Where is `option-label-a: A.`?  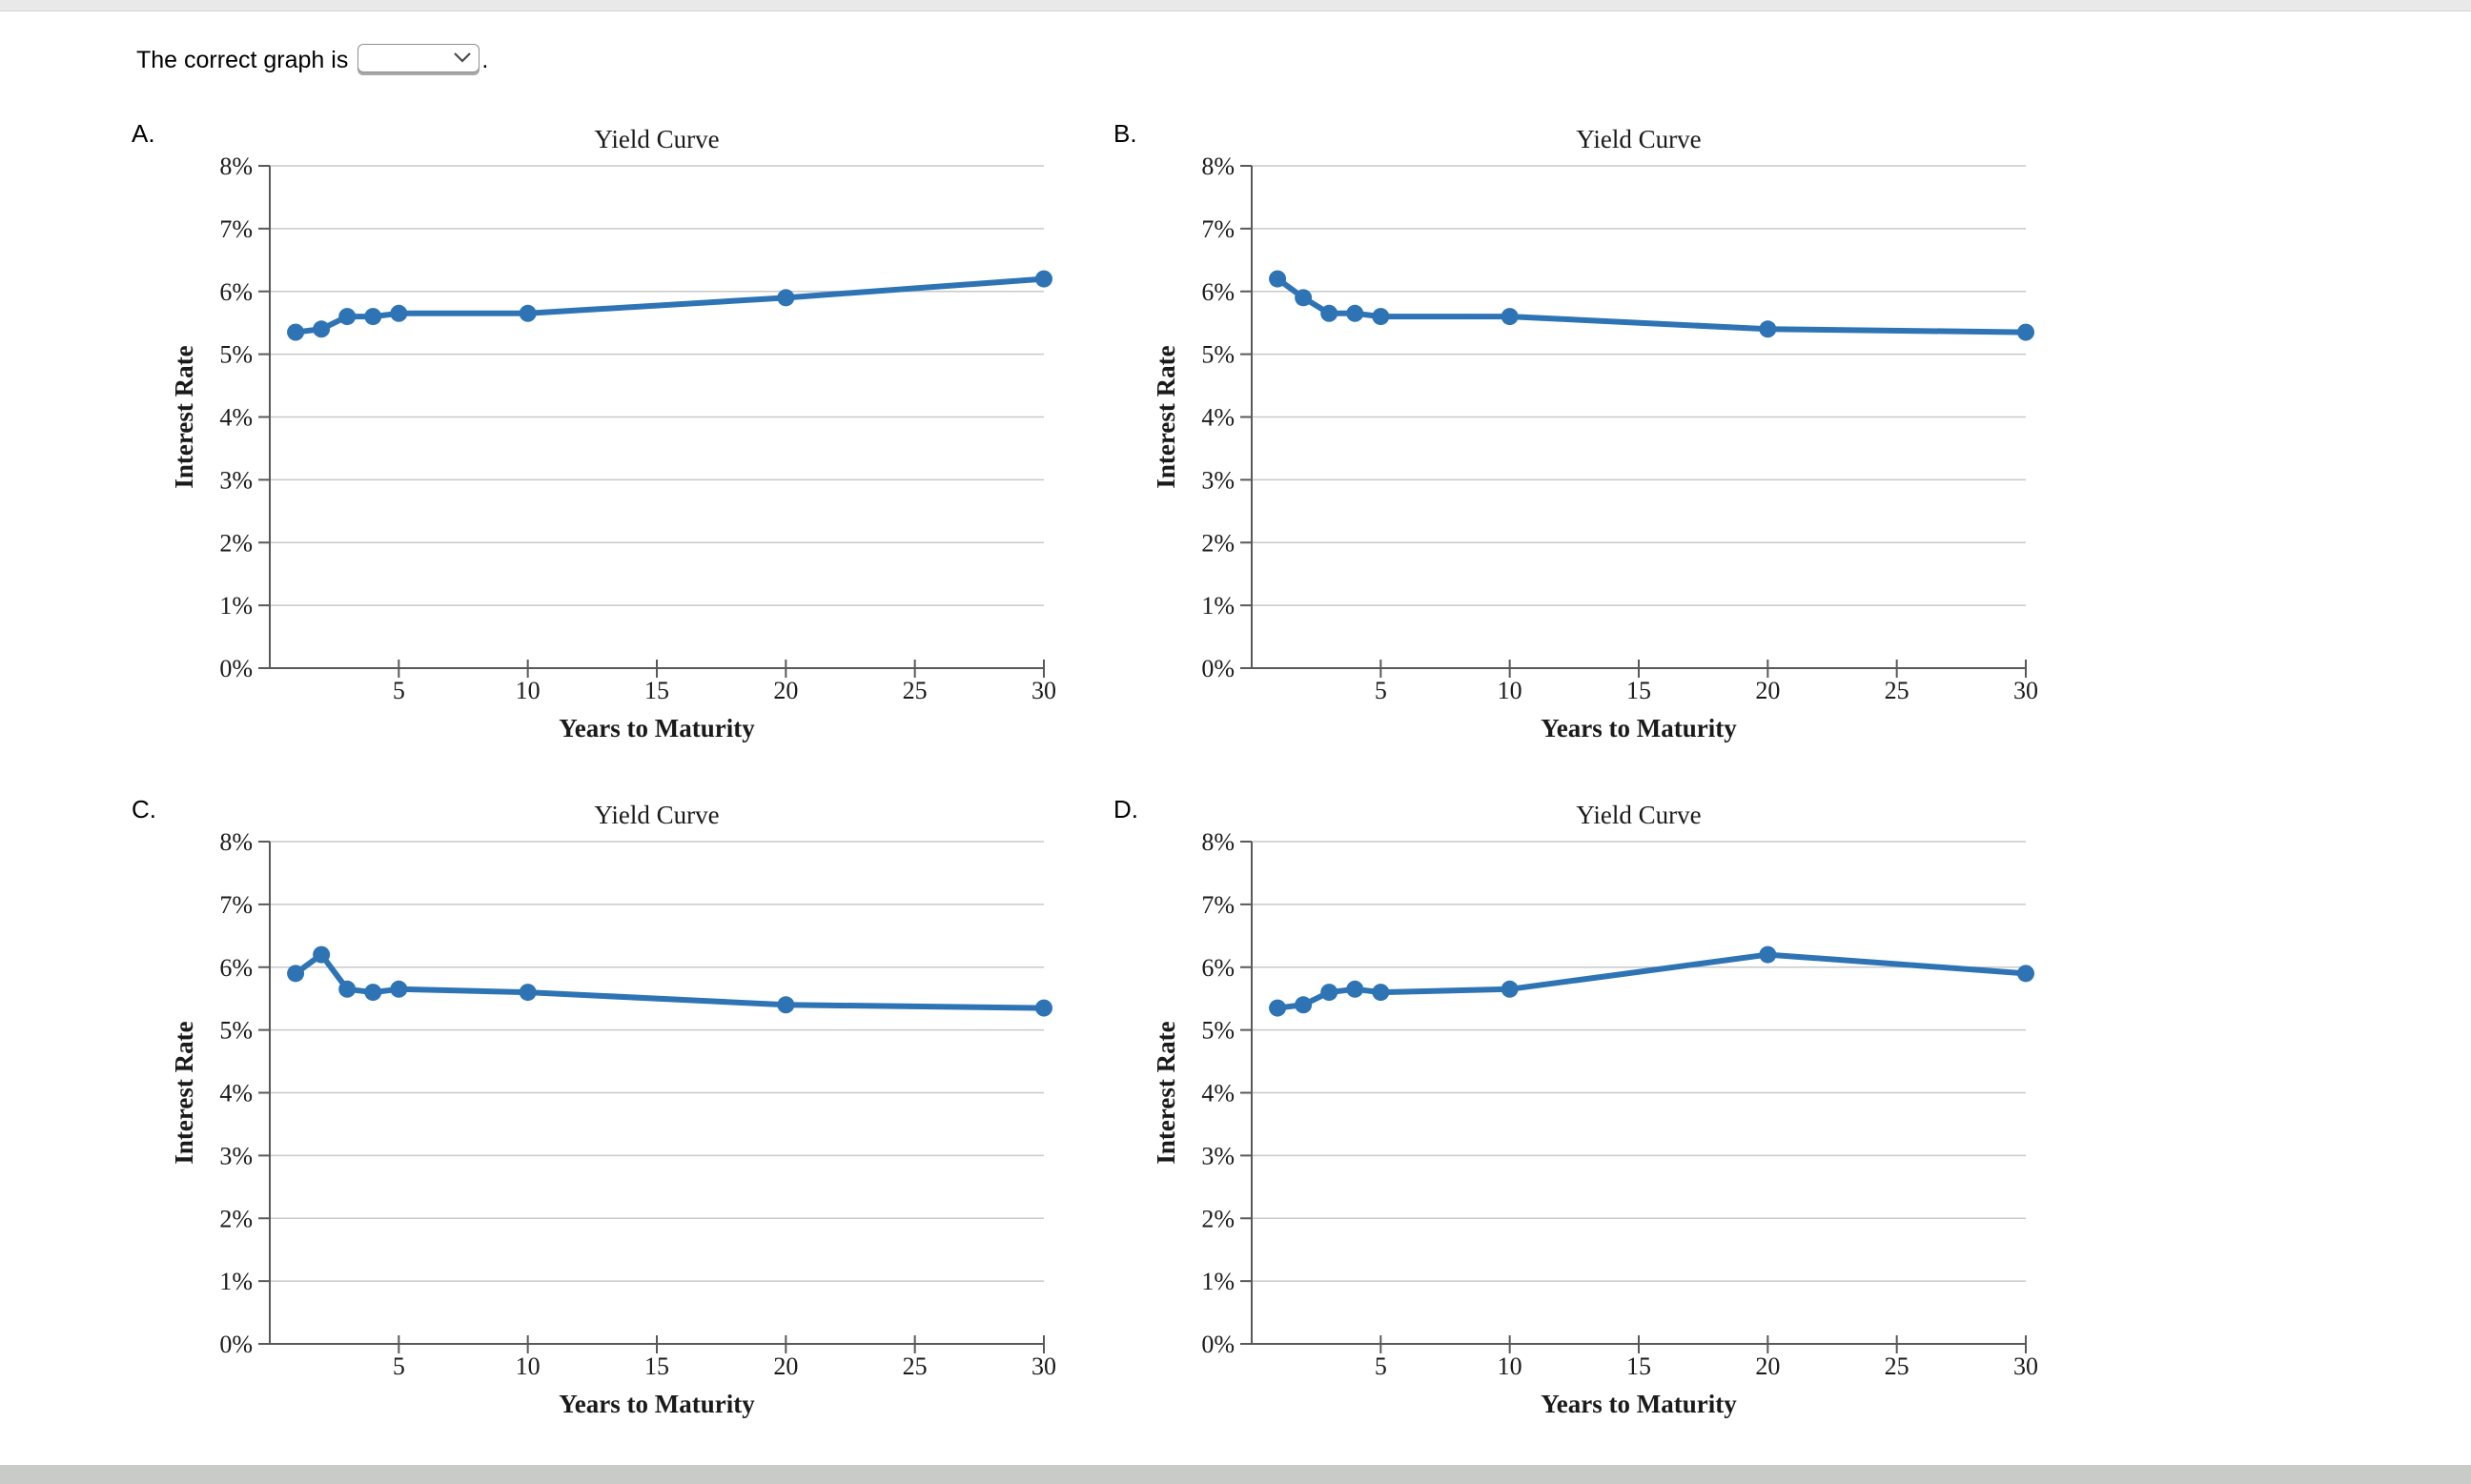
option-label-a: A. is located at coordinates (143, 133).